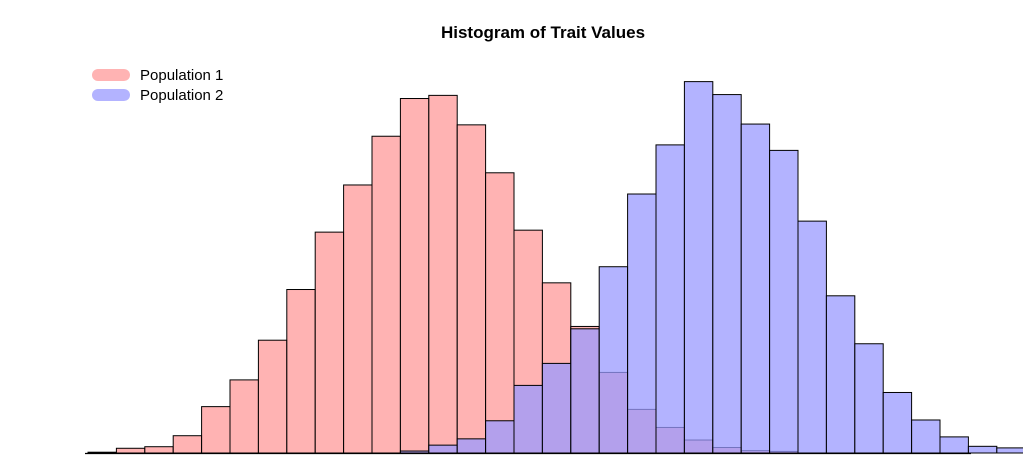 This screenshot has width=1023, height=470. I want to click on legend: Population 1 Population 2, so click(157, 85).